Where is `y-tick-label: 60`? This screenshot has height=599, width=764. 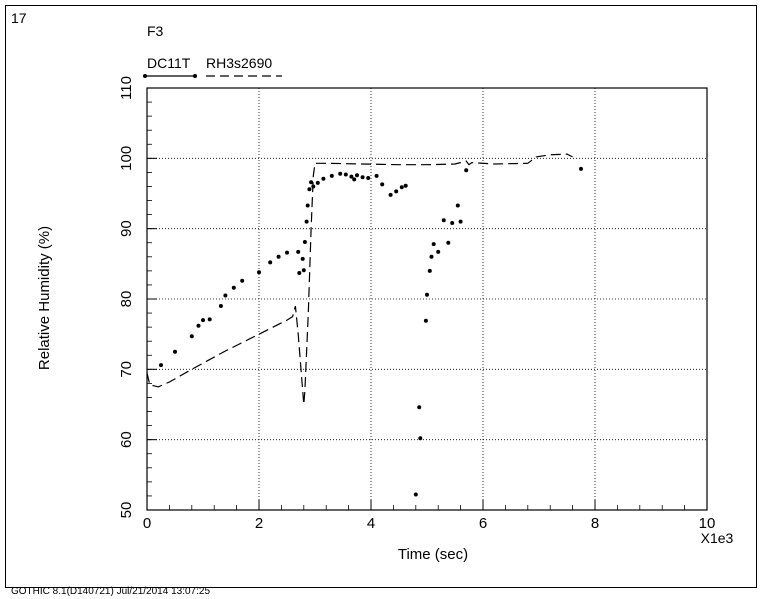 y-tick-label: 60 is located at coordinates (126, 439).